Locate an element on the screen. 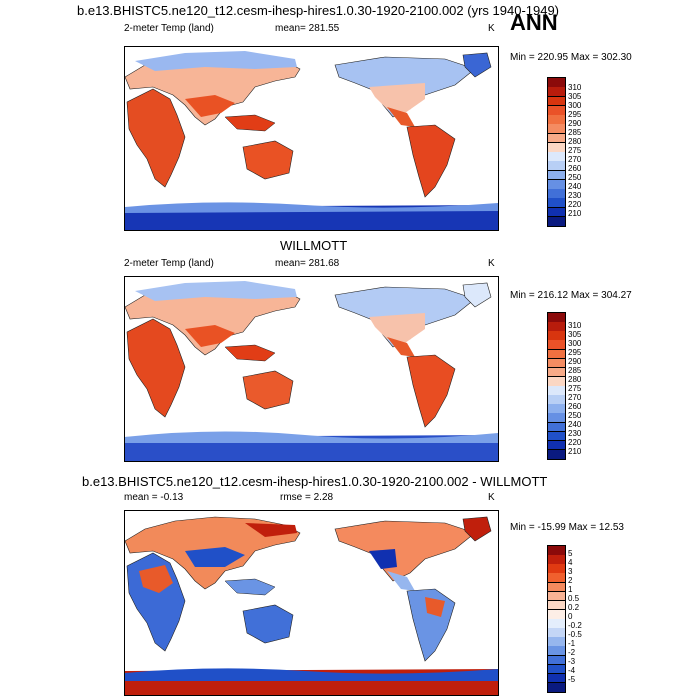 The width and height of the screenshot is (700, 700). cb2-label: 250 is located at coordinates (575, 415).